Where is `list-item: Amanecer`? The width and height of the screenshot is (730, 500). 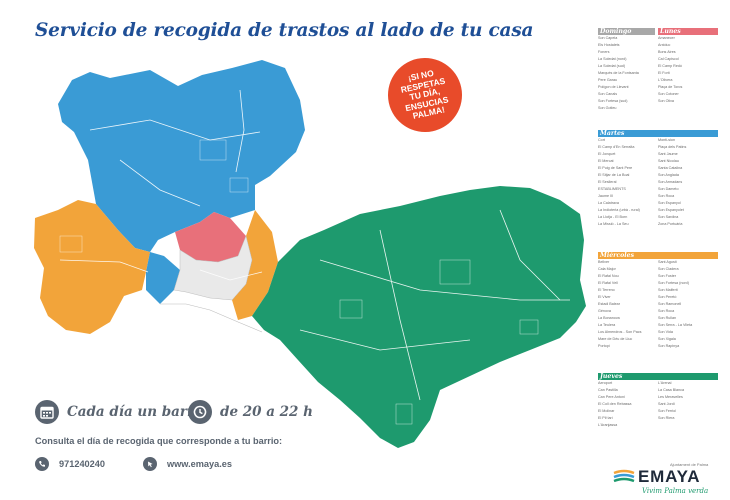 list-item: Amanecer is located at coordinates (666, 38).